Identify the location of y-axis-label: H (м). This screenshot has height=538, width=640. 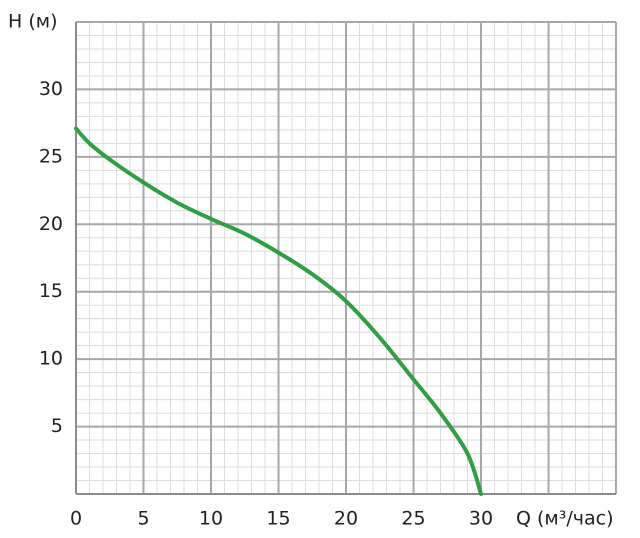
(33, 22).